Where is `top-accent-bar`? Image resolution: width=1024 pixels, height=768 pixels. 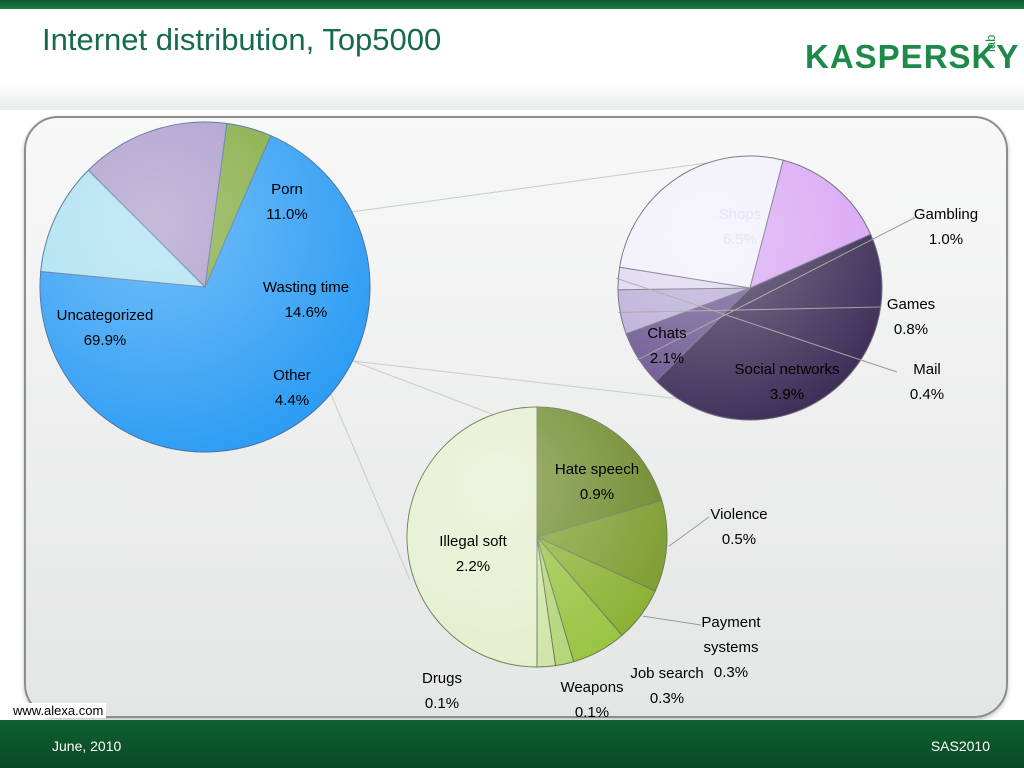
top-accent-bar is located at coordinates (512, 4).